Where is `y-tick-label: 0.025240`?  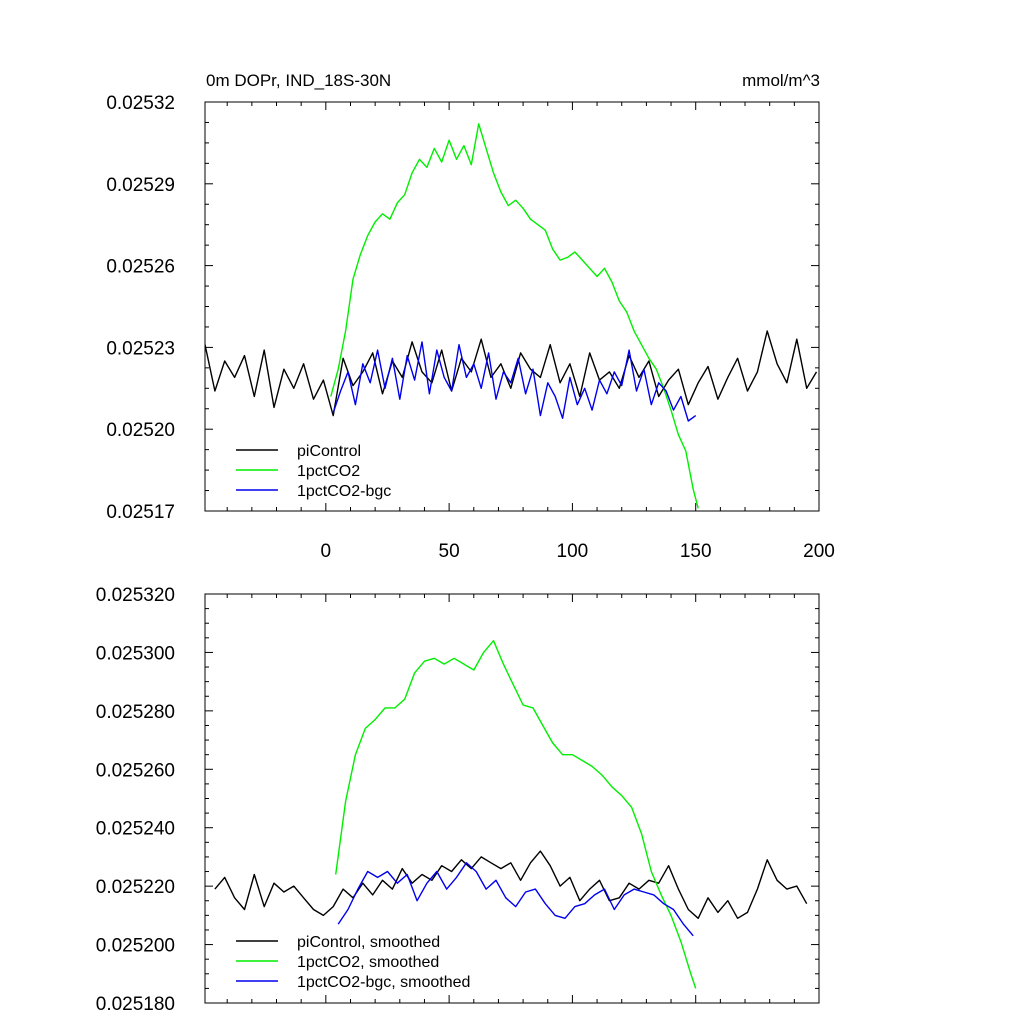 y-tick-label: 0.025240 is located at coordinates (135, 829).